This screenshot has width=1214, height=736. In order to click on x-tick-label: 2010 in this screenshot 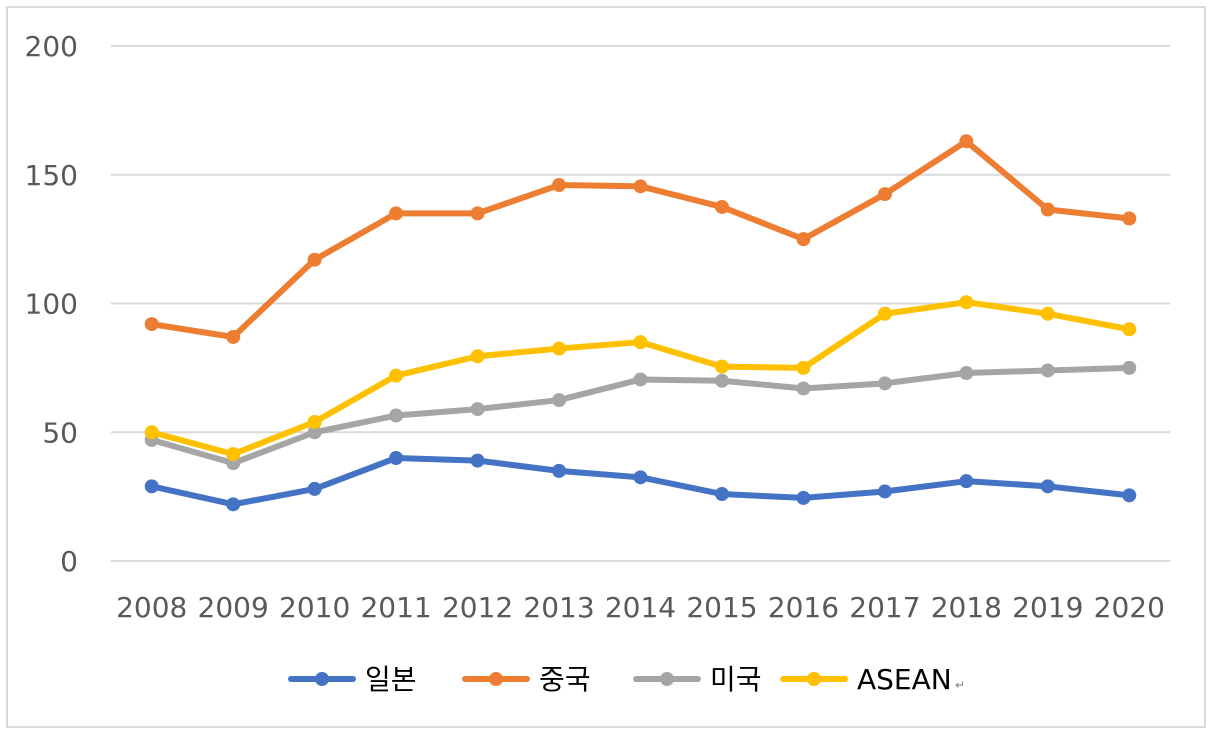, I will do `click(314, 607)`.